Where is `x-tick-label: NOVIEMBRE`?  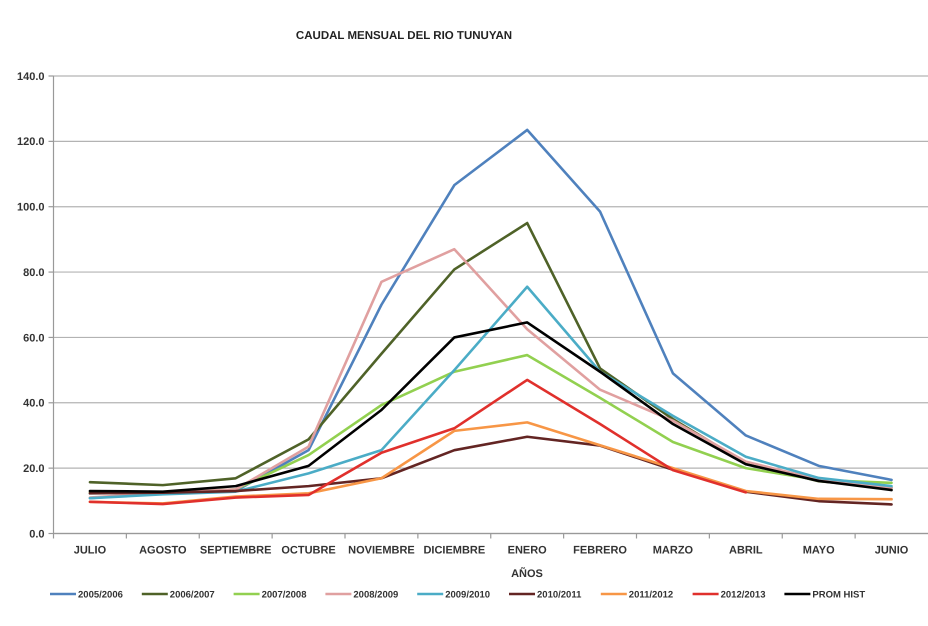 x-tick-label: NOVIEMBRE is located at coordinates (381, 550).